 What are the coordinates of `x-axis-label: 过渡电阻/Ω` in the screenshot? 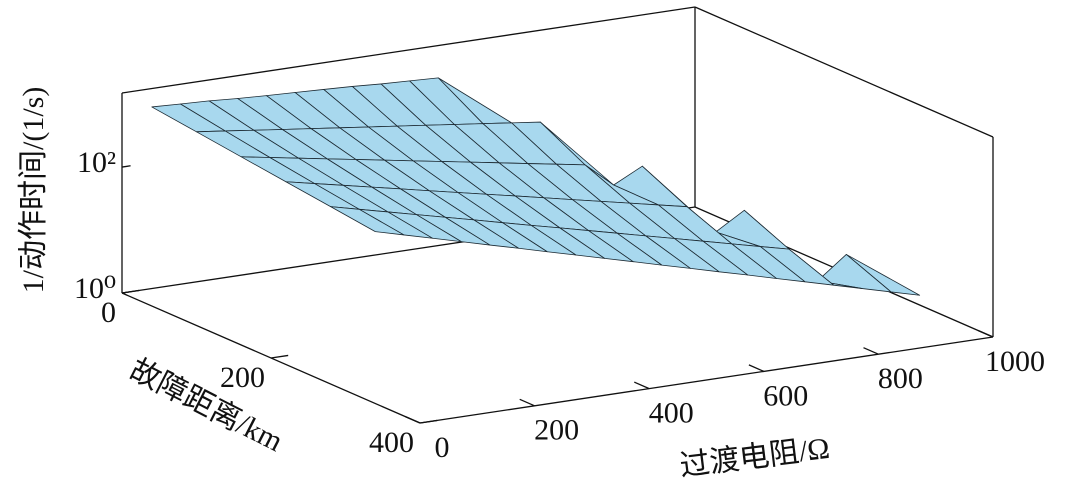 It's located at (755, 457).